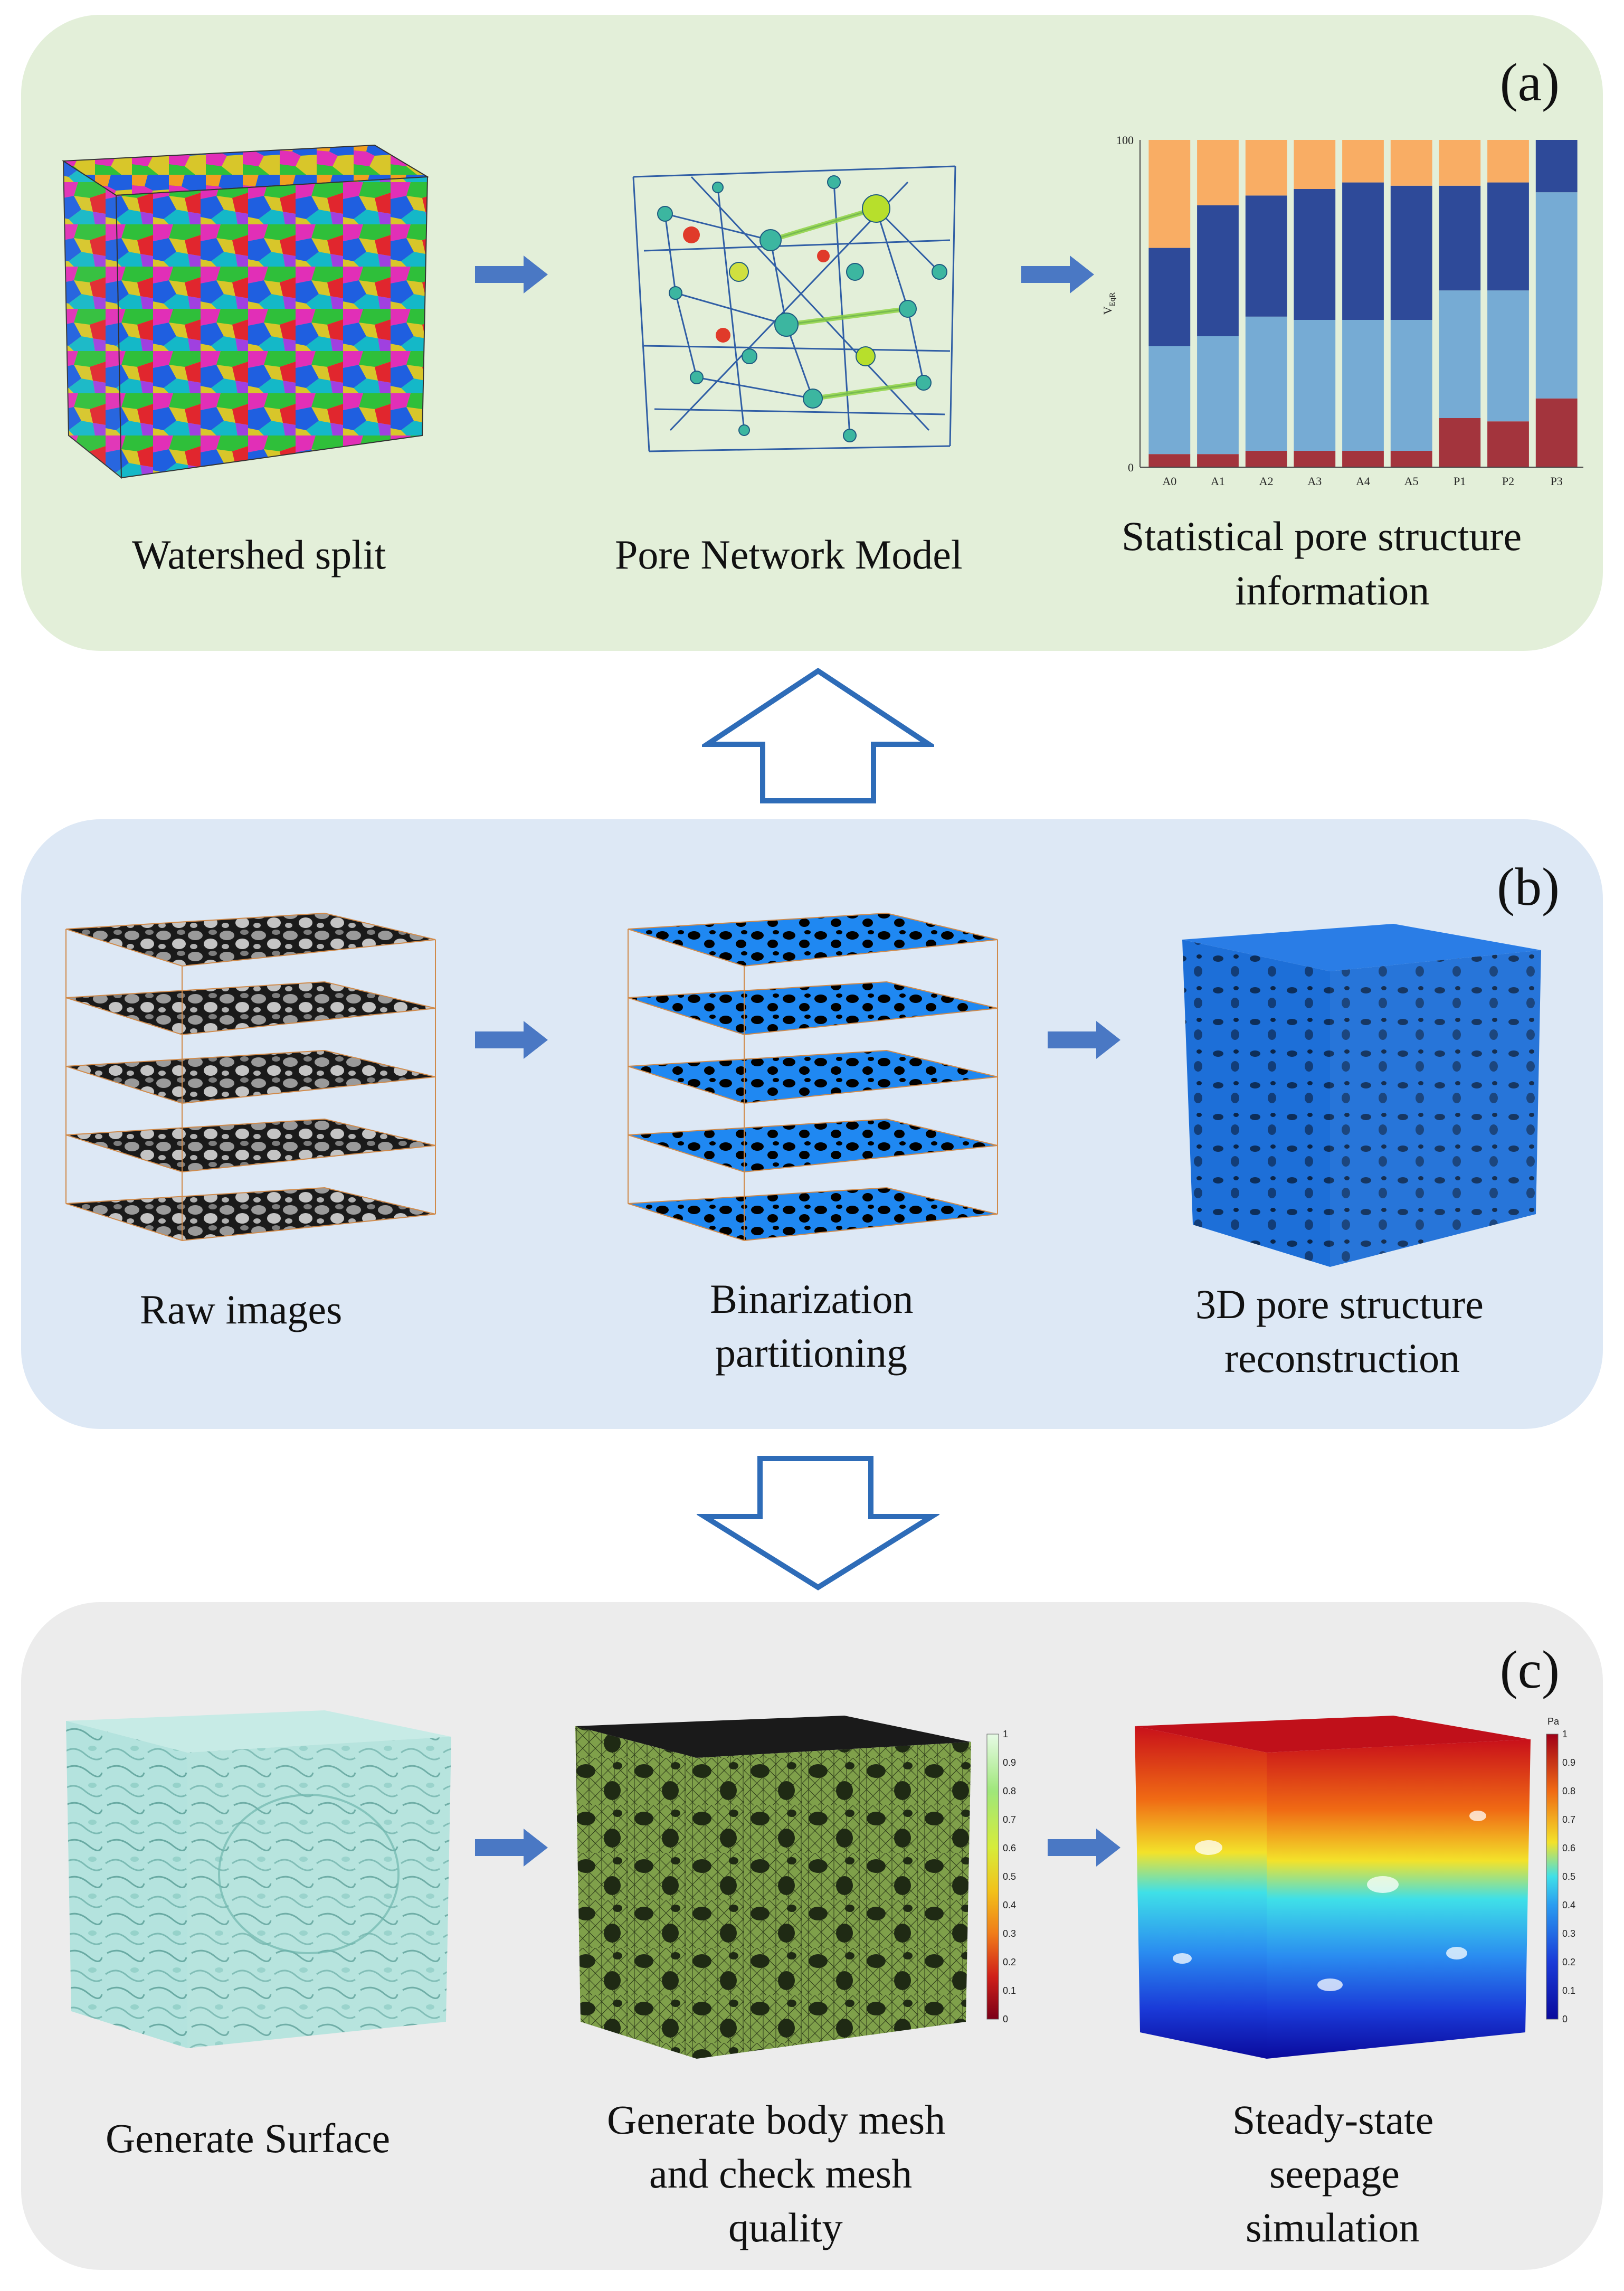  What do you see at coordinates (1342, 1358) in the screenshot?
I see `caption-reconstruction-line2: reconstruction` at bounding box center [1342, 1358].